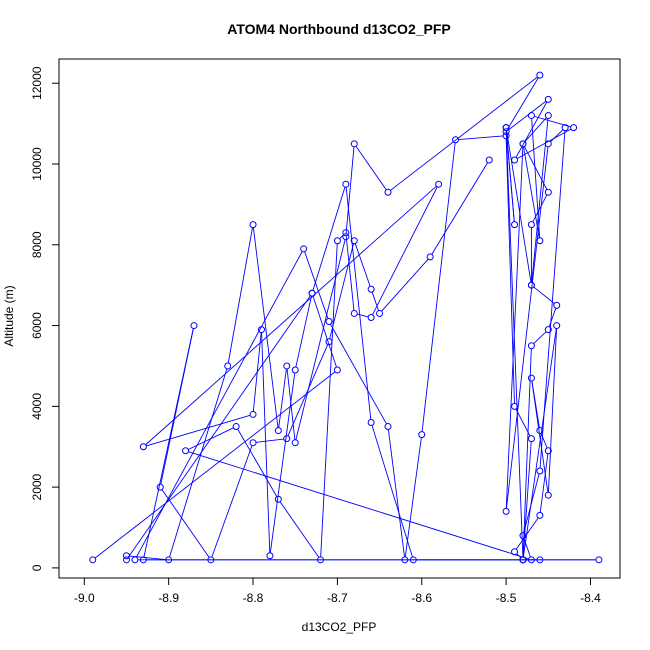 This screenshot has height=650, width=650. I want to click on y-axis-label: Altitude (m), so click(9, 315).